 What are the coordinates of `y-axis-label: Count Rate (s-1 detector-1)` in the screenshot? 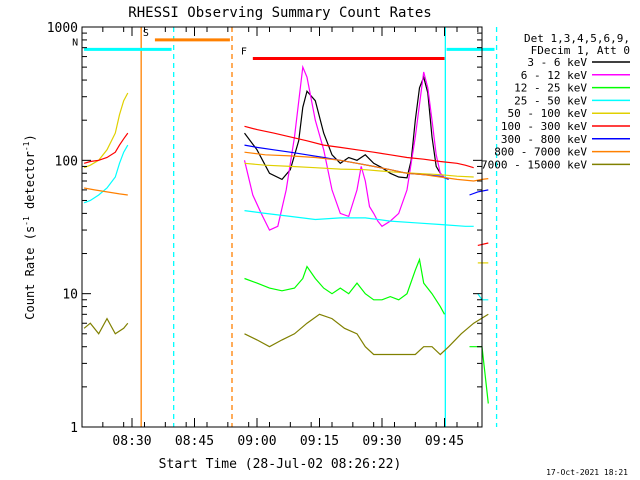 It's located at (29, 226).